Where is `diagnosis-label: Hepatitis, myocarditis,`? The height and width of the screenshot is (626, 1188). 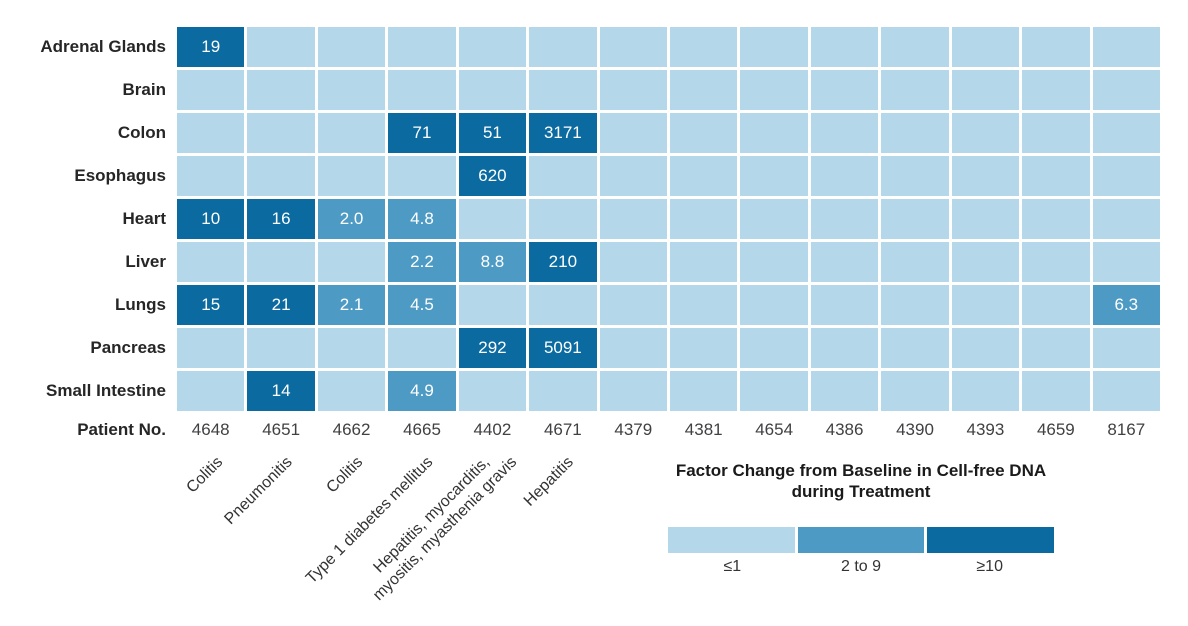
diagnosis-label: Hepatitis, myocarditis, is located at coordinates (432, 515).